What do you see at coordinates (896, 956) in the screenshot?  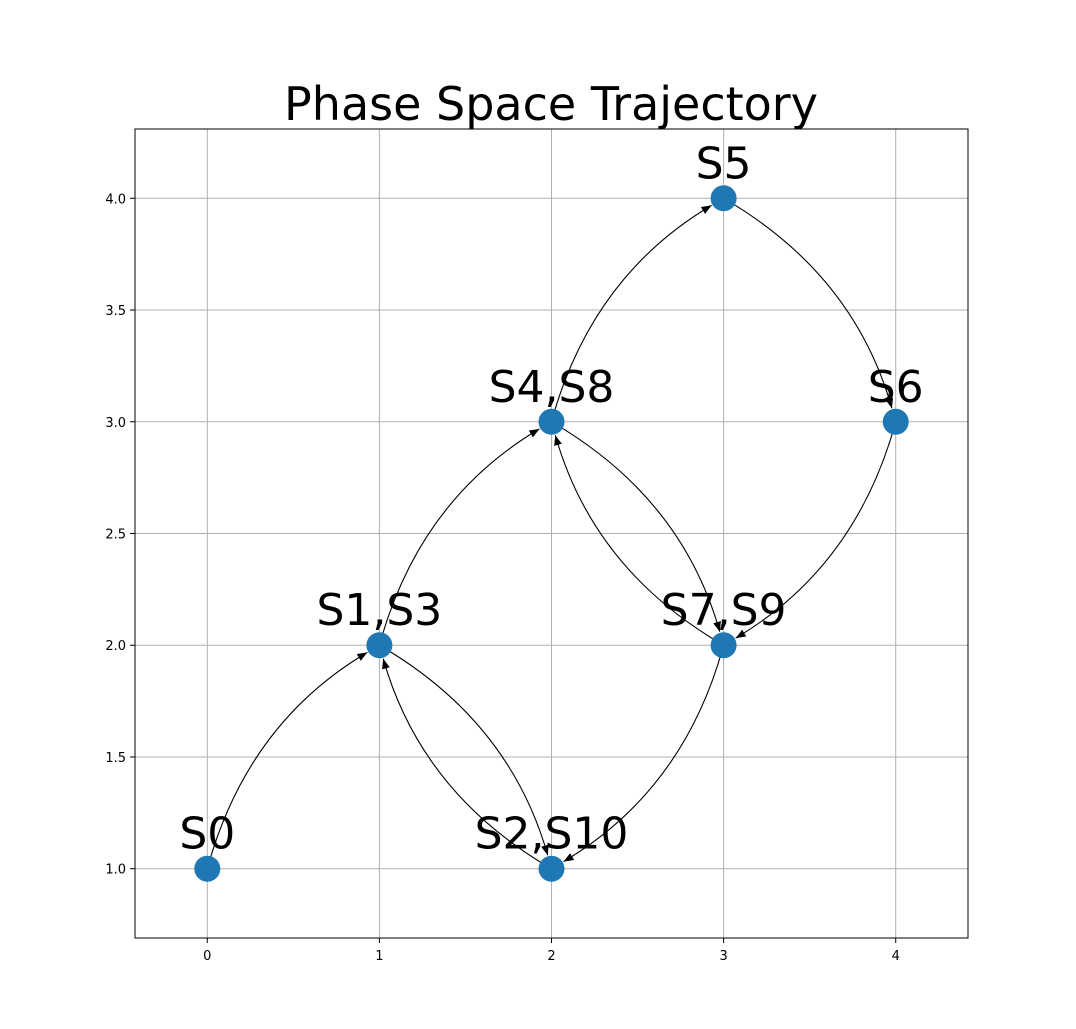 I see `x-tick-label: 4` at bounding box center [896, 956].